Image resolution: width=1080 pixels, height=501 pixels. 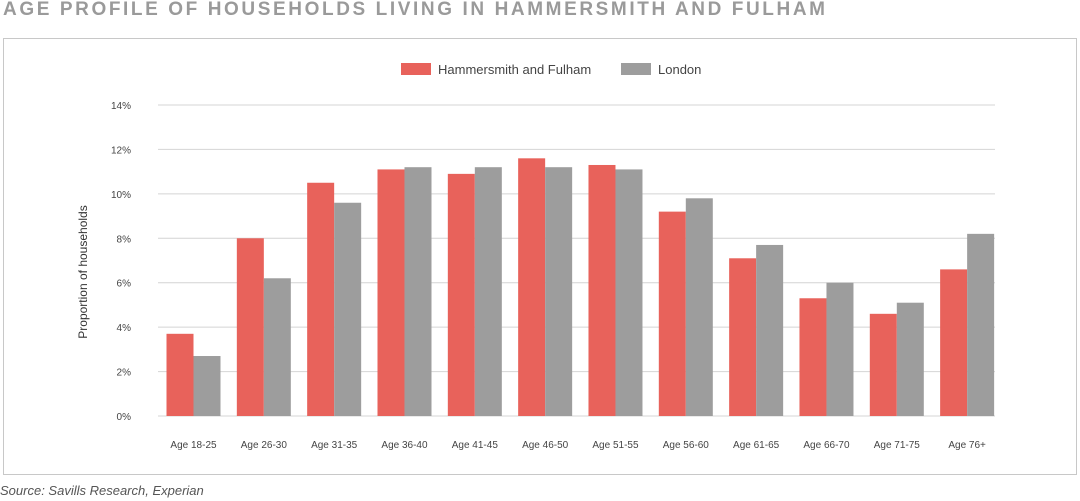 I want to click on y-tick-label: 2%, so click(x=124, y=373).